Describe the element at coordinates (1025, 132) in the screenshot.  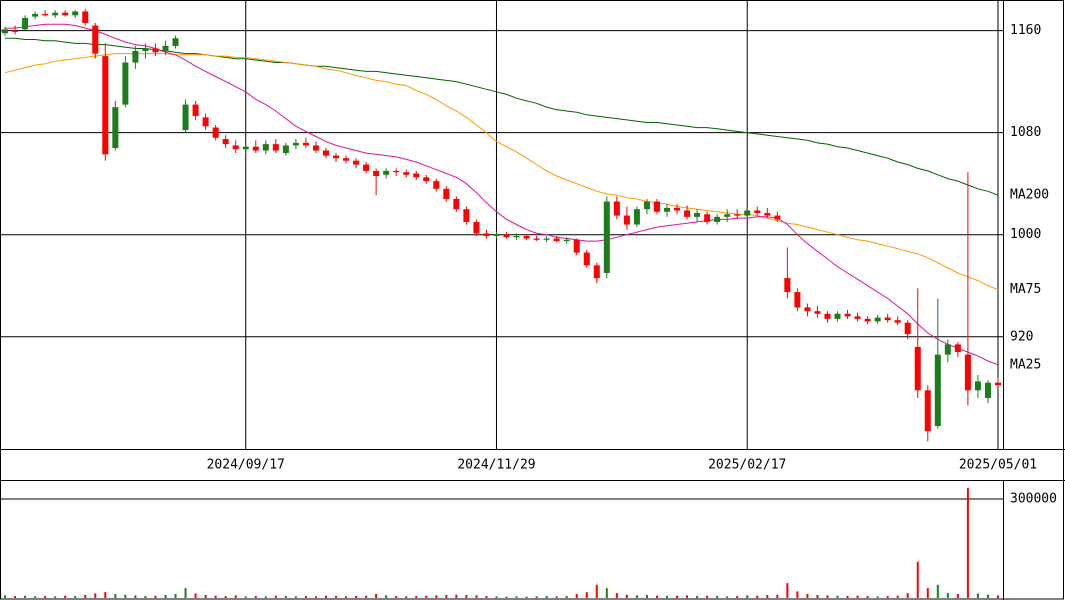
I see `y-tick-label: 1080` at that location.